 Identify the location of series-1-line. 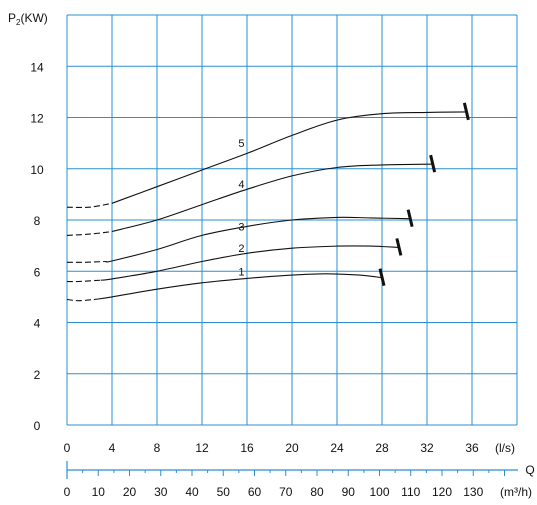
(239, 286).